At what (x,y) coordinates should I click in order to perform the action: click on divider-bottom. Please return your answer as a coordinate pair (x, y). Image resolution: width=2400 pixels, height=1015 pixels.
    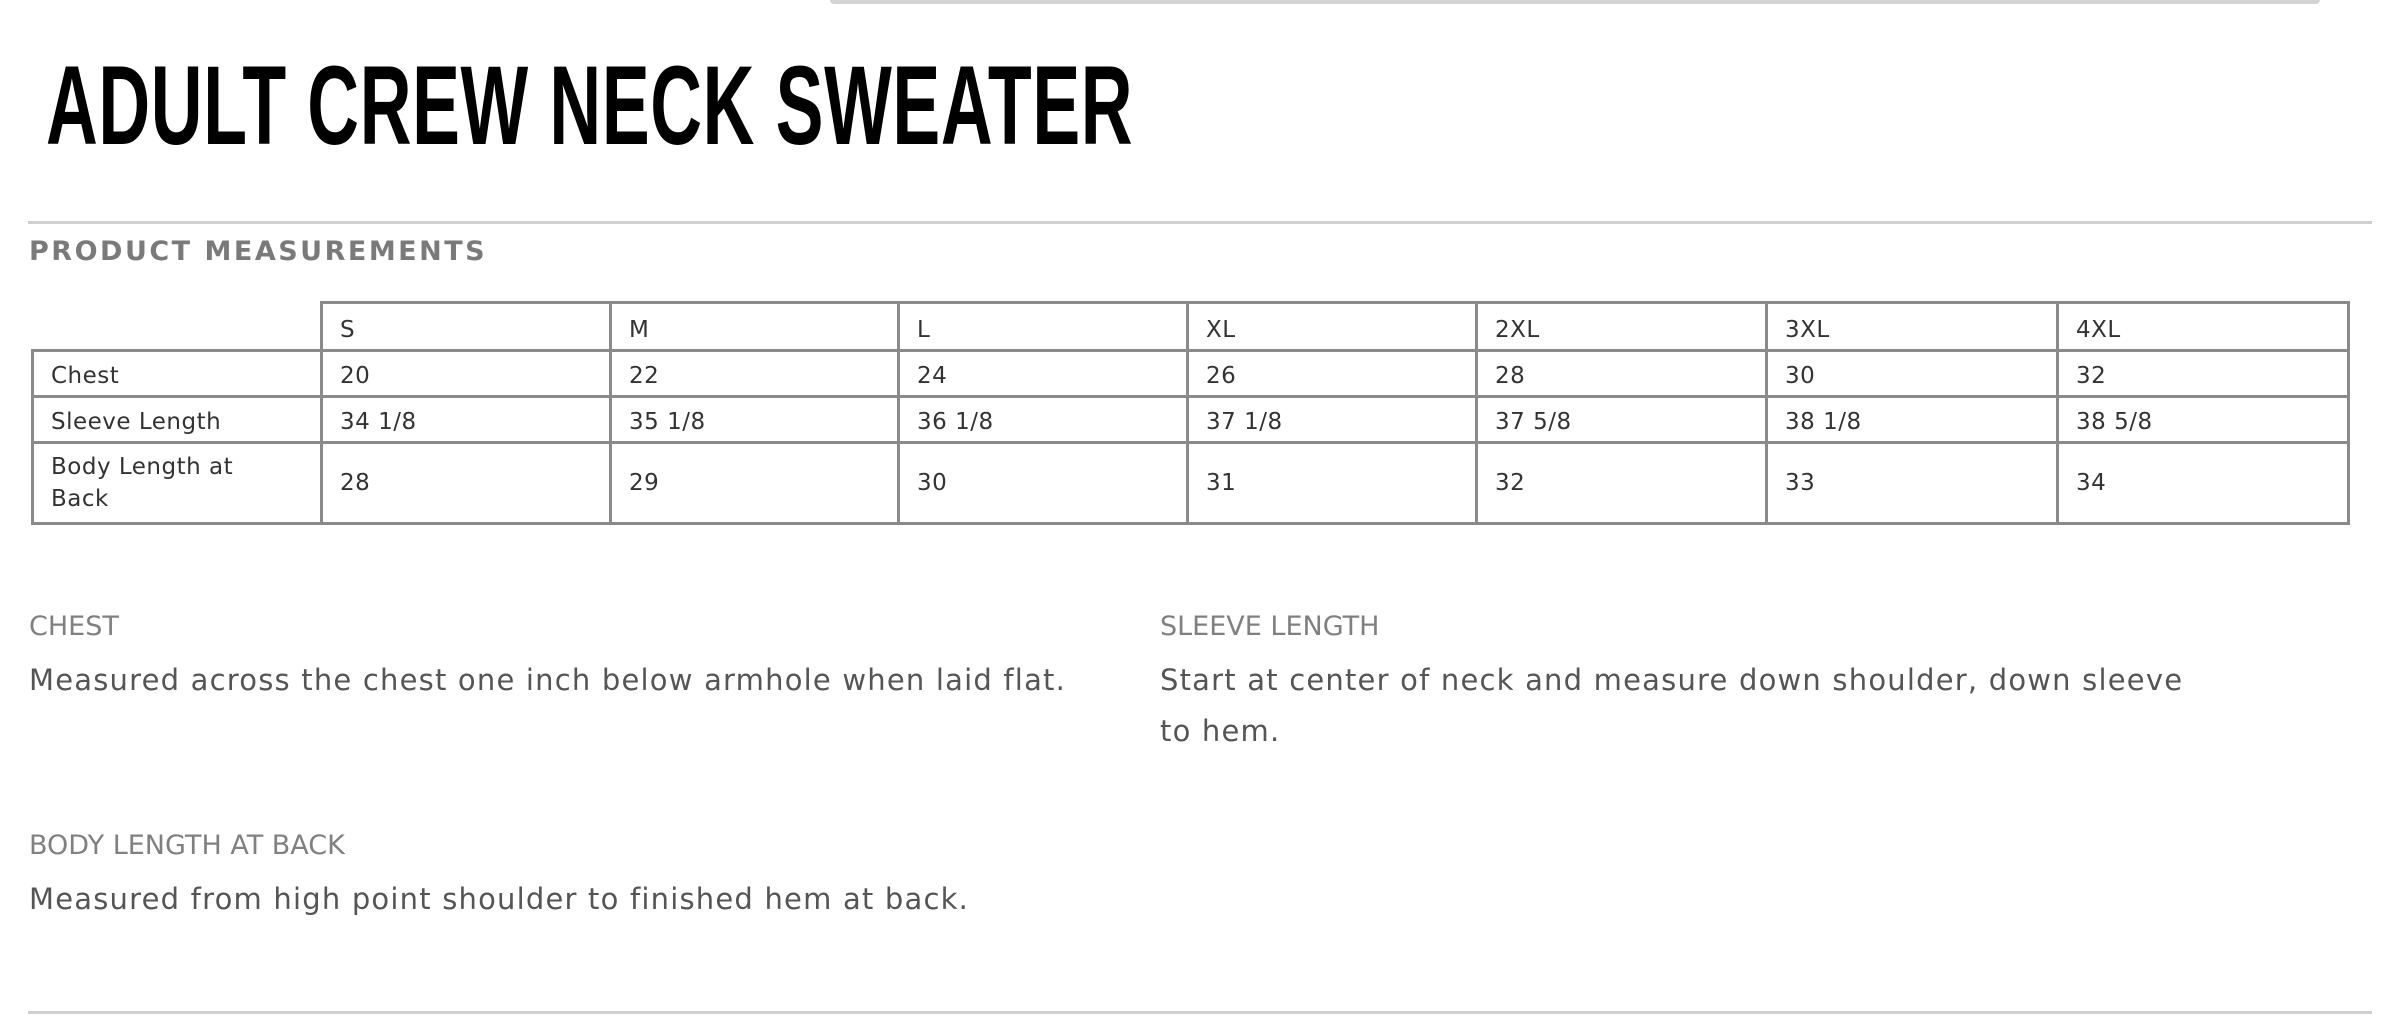
    Looking at the image, I should click on (1200, 1012).